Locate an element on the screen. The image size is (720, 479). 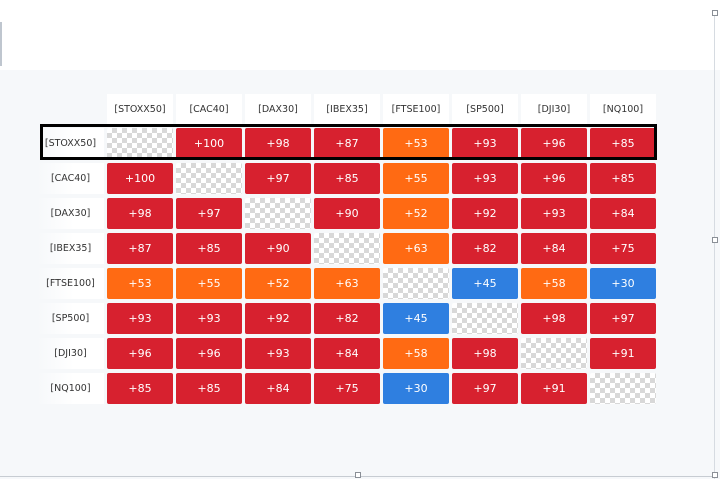
row-label: [CAC40] is located at coordinates (70, 178).